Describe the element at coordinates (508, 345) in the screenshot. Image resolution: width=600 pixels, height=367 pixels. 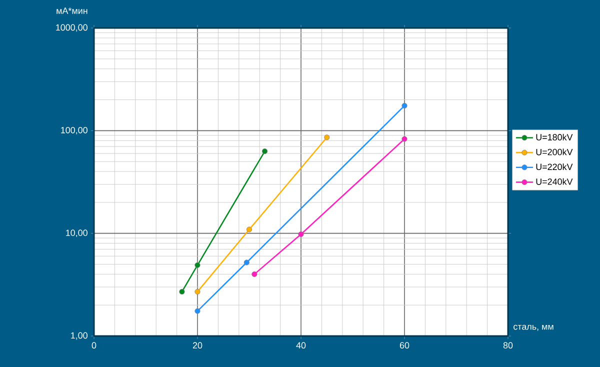
I see `x-tick-label: 80` at that location.